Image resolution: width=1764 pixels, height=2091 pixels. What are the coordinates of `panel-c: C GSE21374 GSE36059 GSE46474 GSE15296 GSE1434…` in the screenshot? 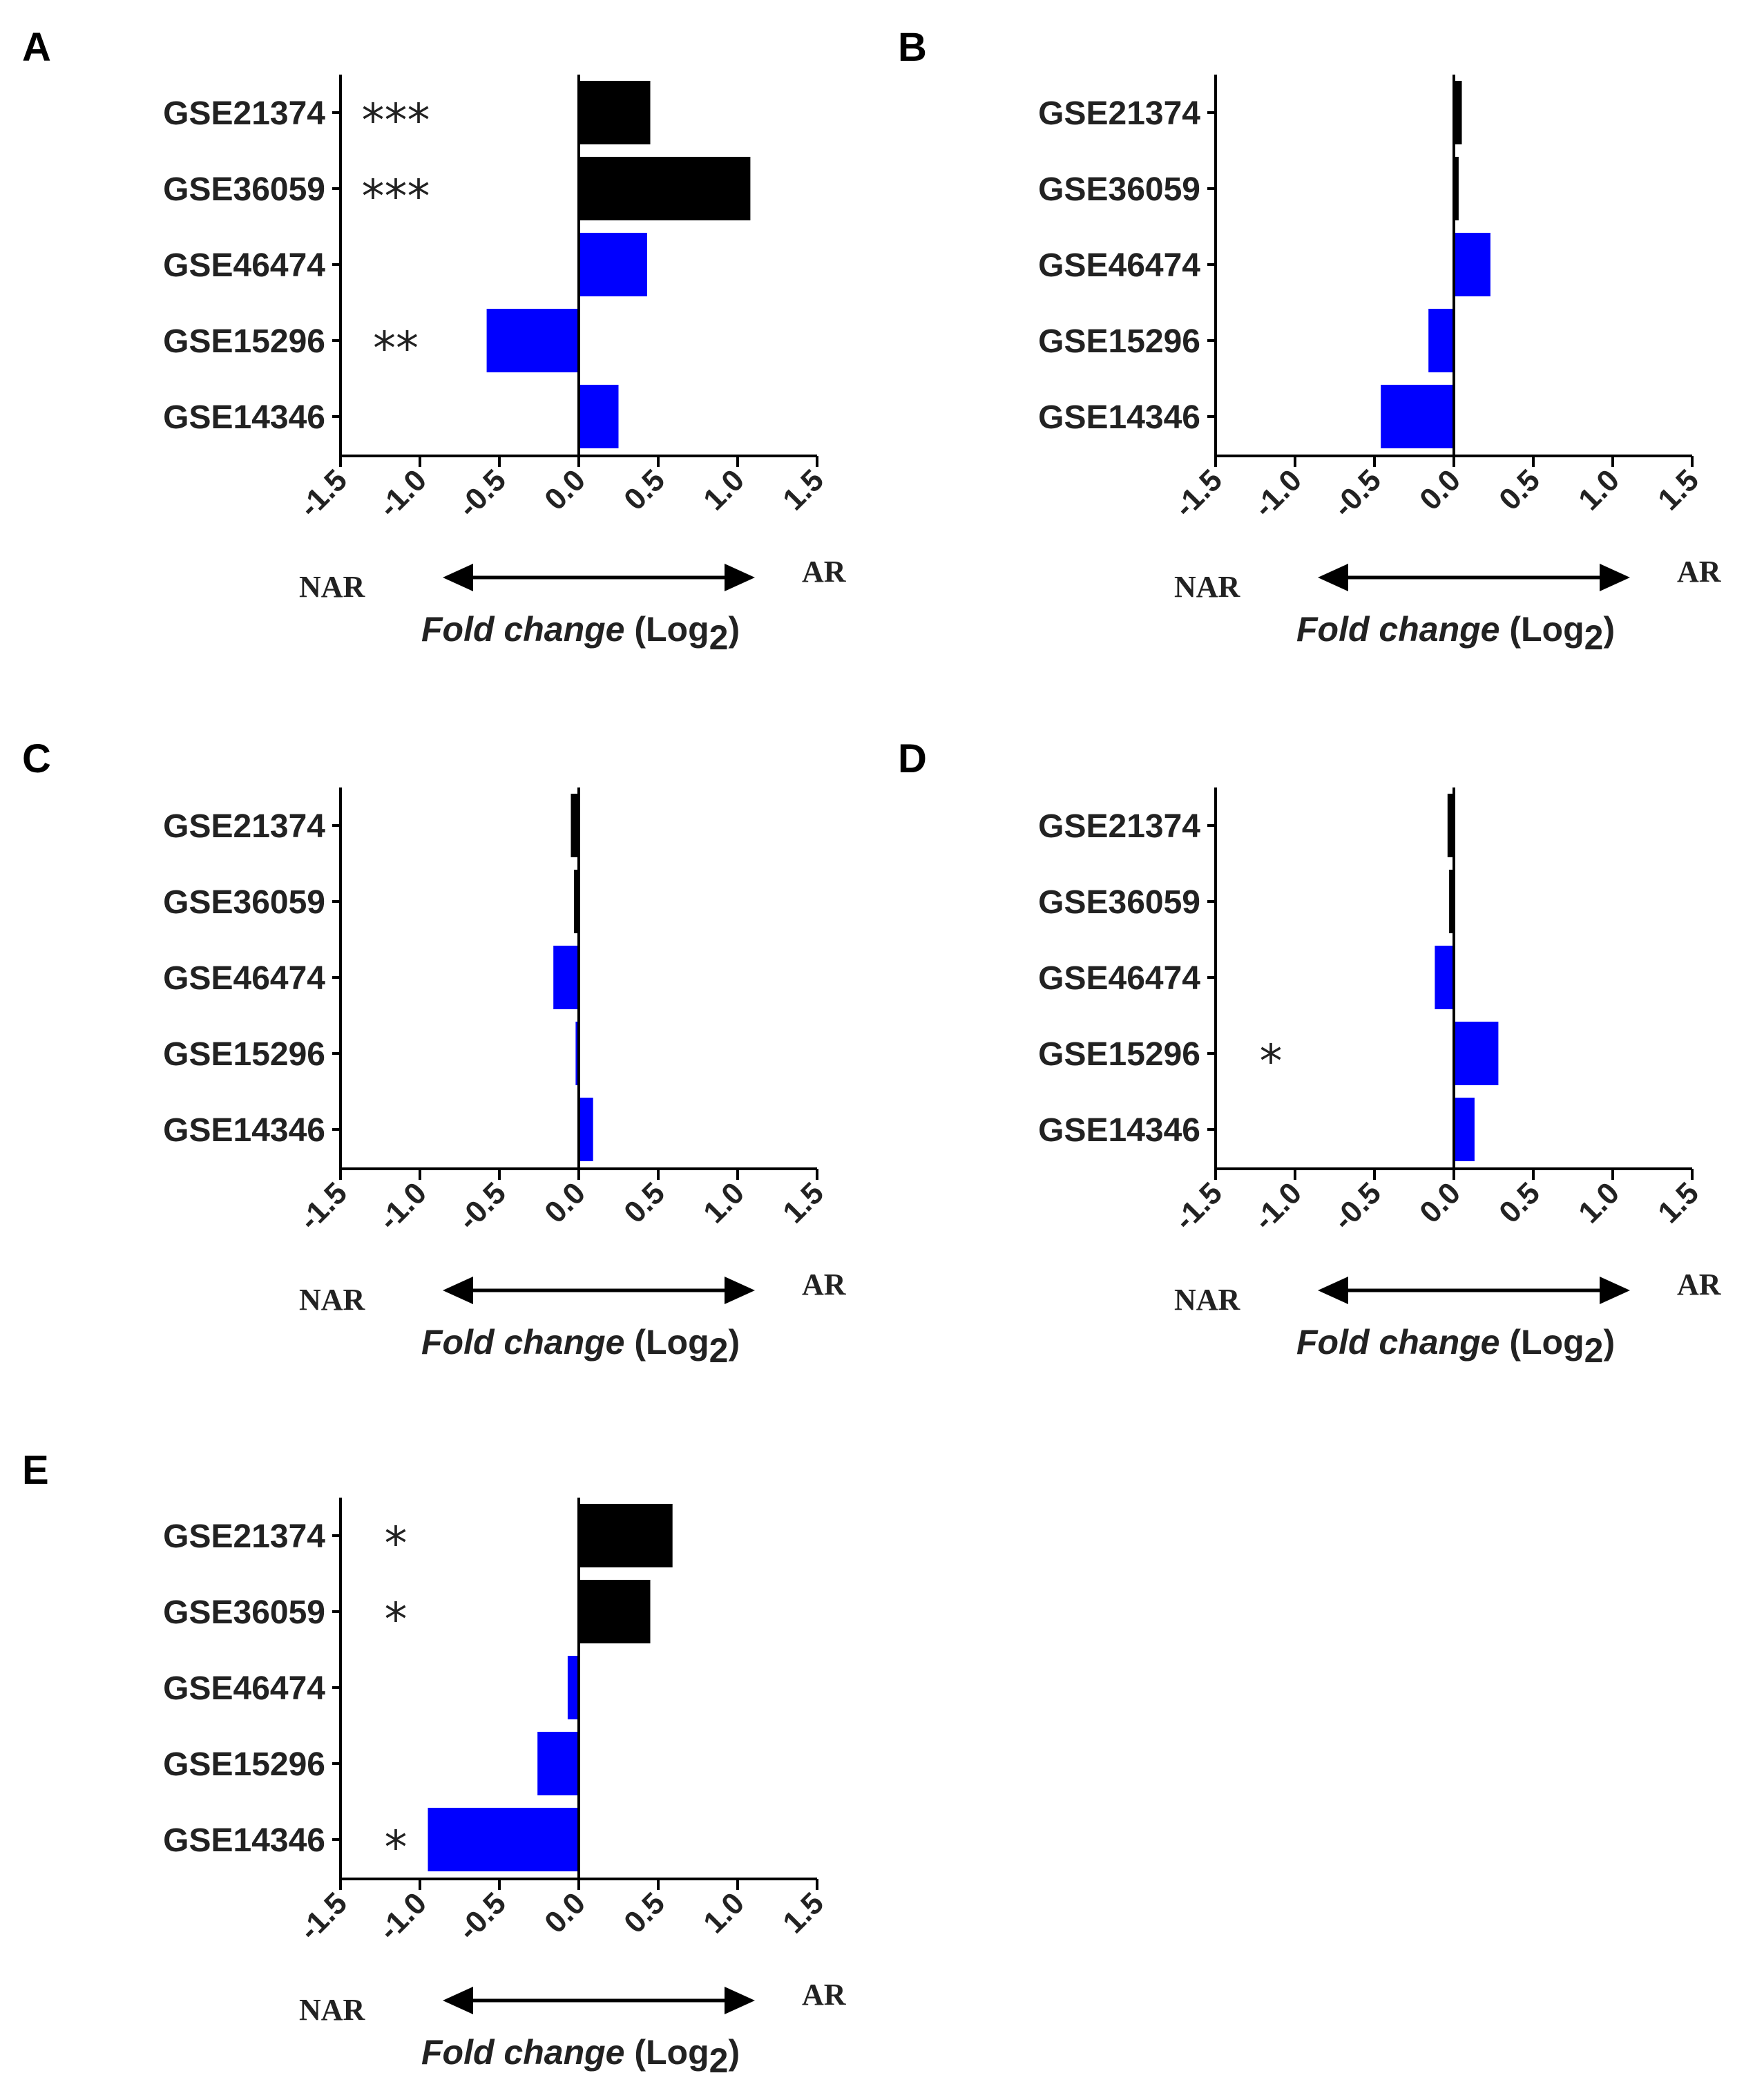 It's located at (434, 1053).